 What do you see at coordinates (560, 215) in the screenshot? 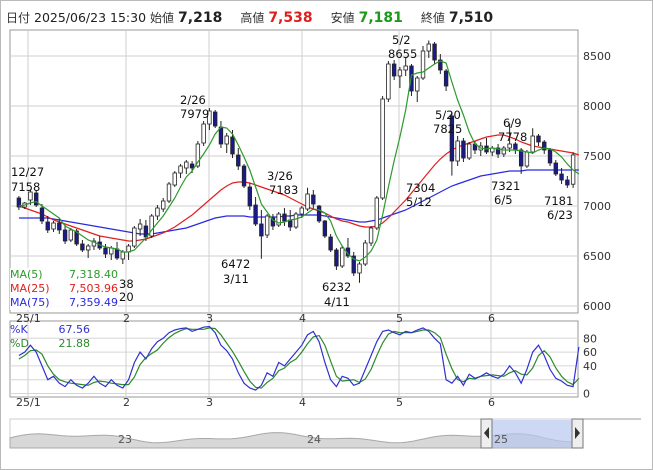
I see `annotation-date: 6/23` at bounding box center [560, 215].